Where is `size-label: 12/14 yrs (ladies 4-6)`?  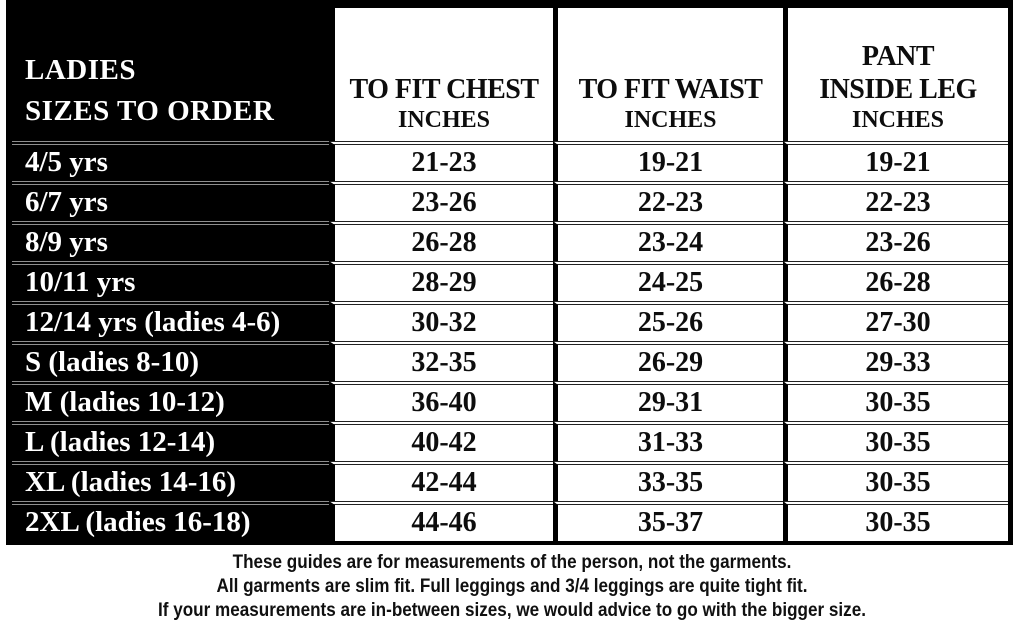
size-label: 12/14 yrs (ladies 4-6) is located at coordinates (170, 321).